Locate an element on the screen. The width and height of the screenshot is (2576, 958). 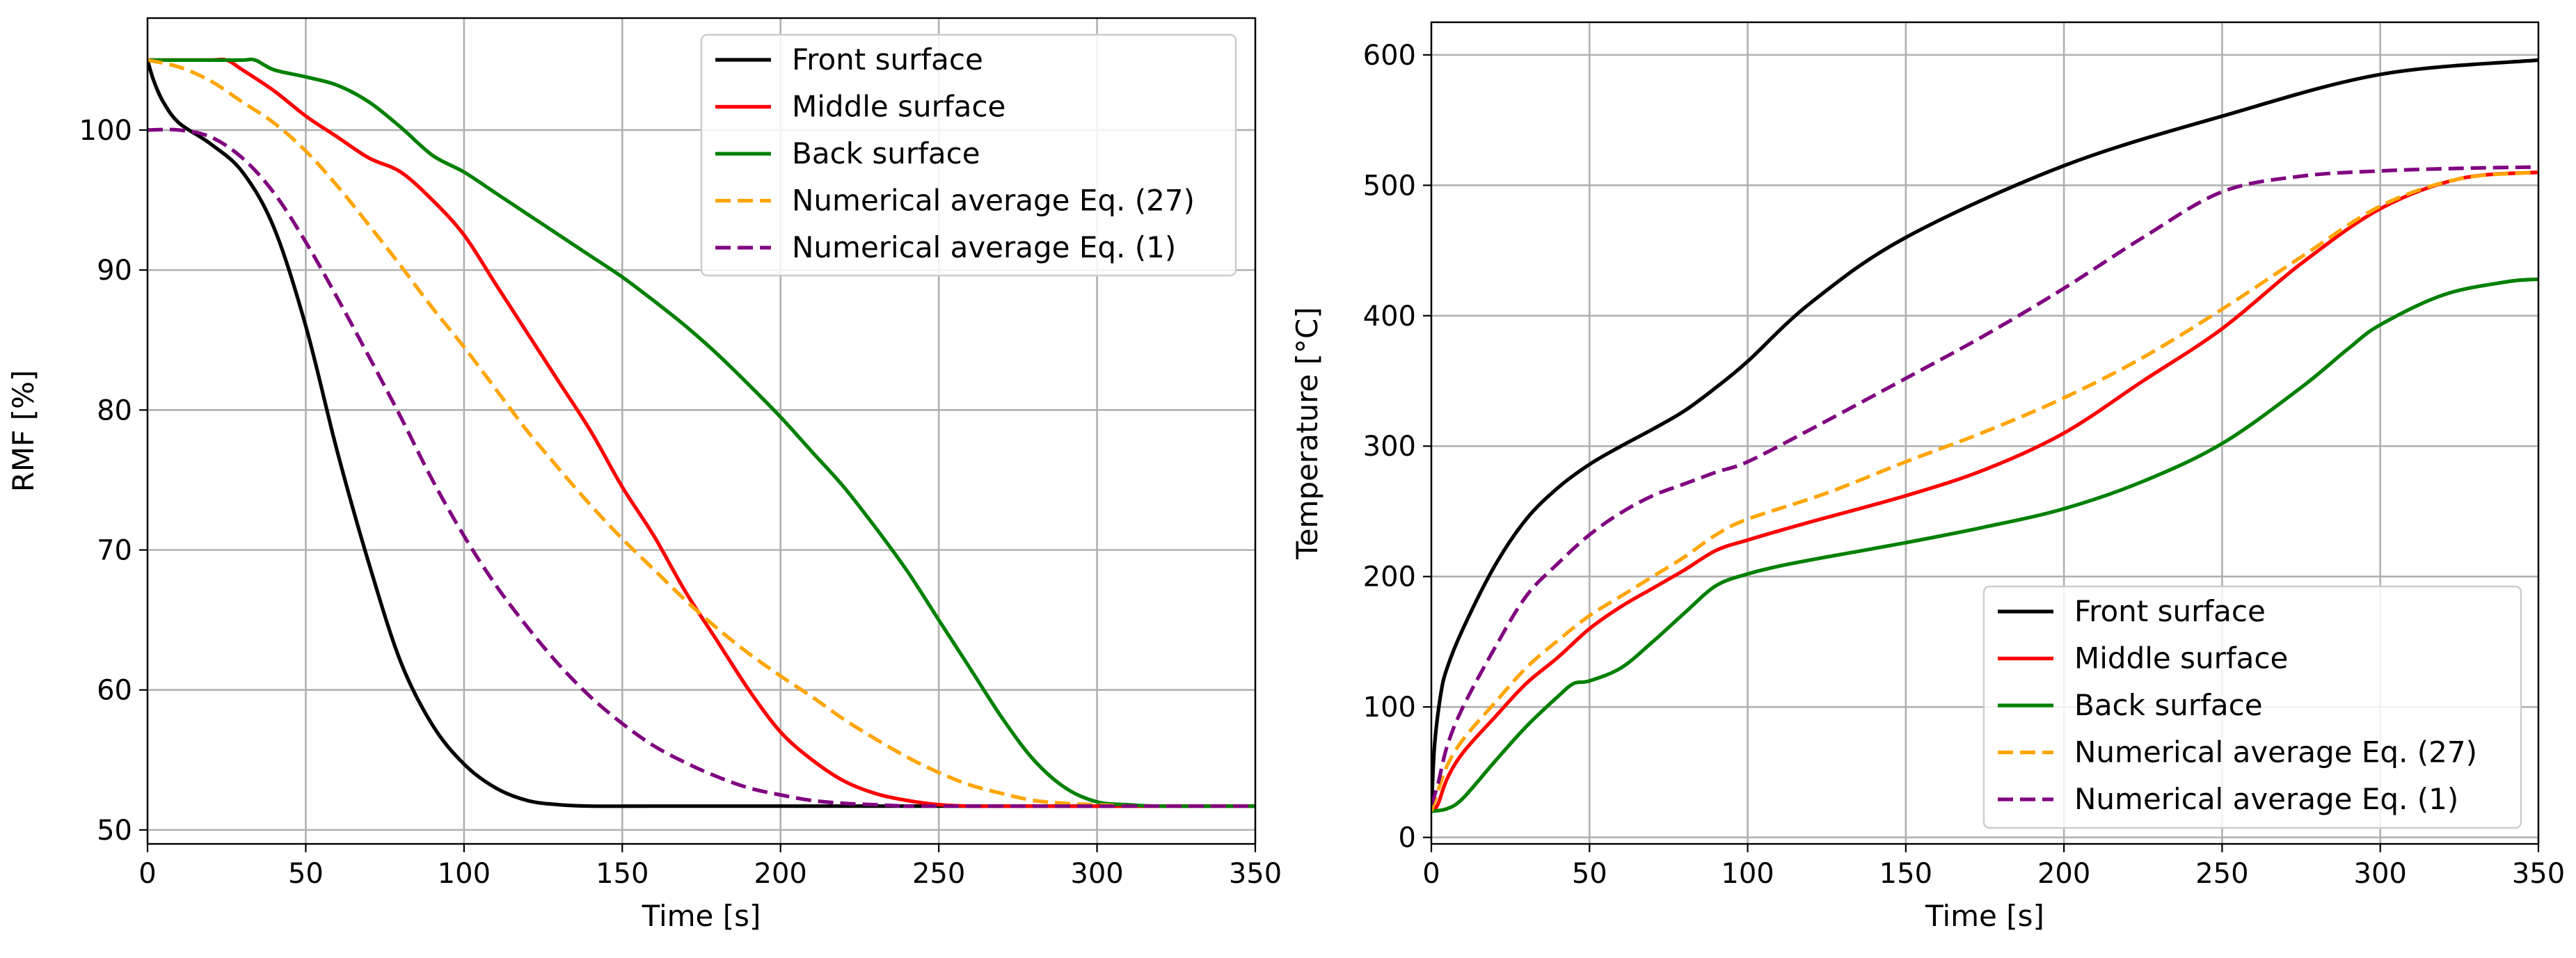
y-tick-label: 0 is located at coordinates (1407, 838).